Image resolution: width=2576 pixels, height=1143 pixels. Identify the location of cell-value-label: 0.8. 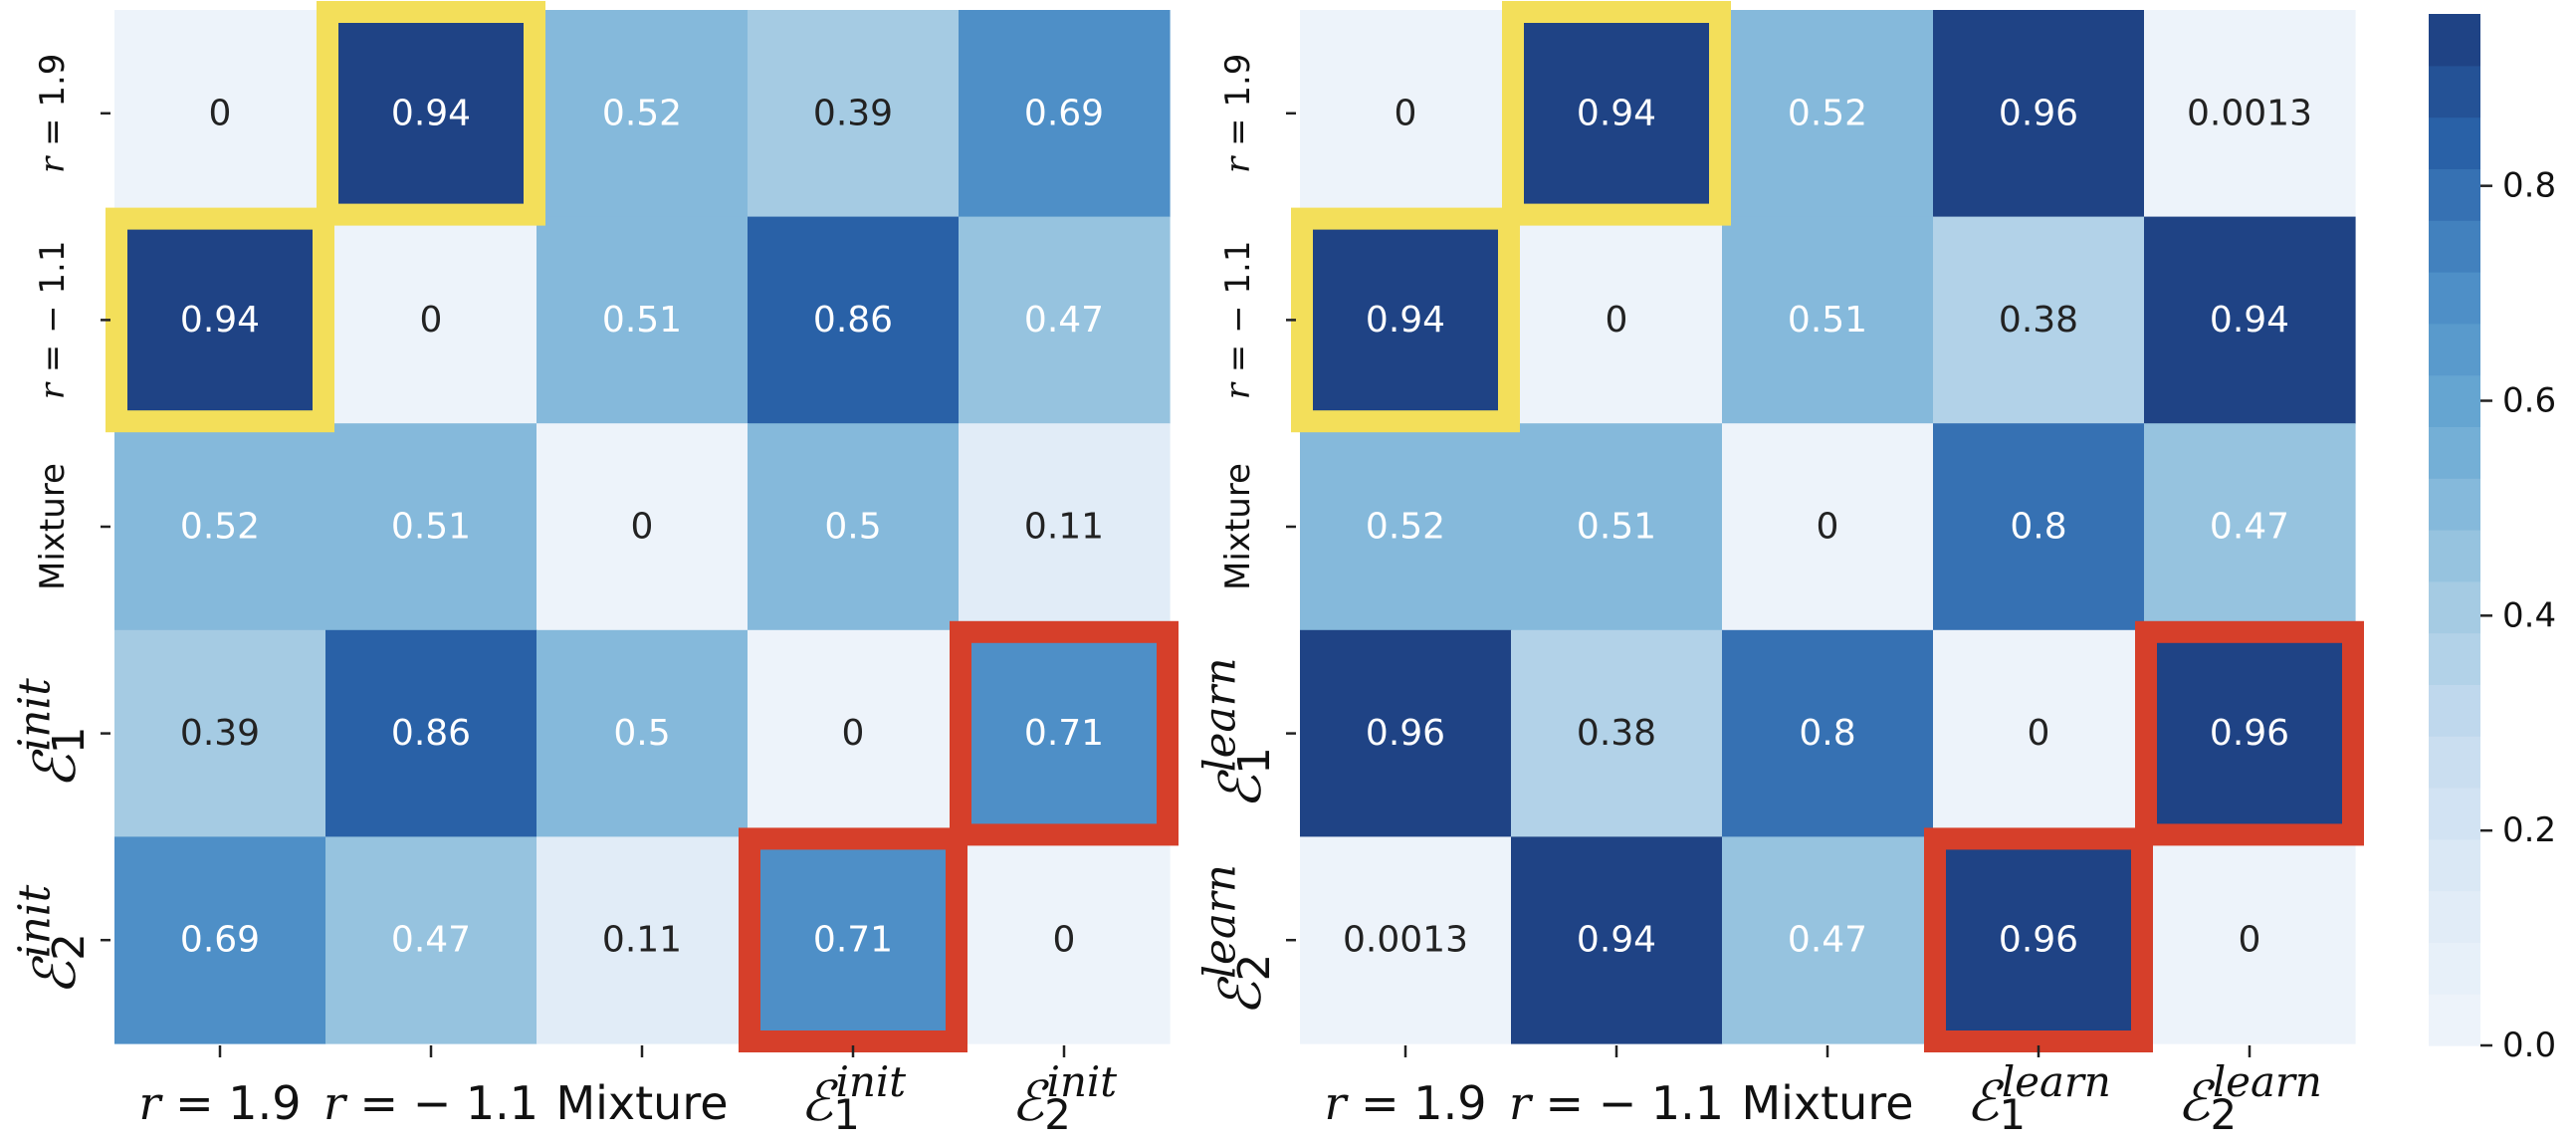
(2038, 527).